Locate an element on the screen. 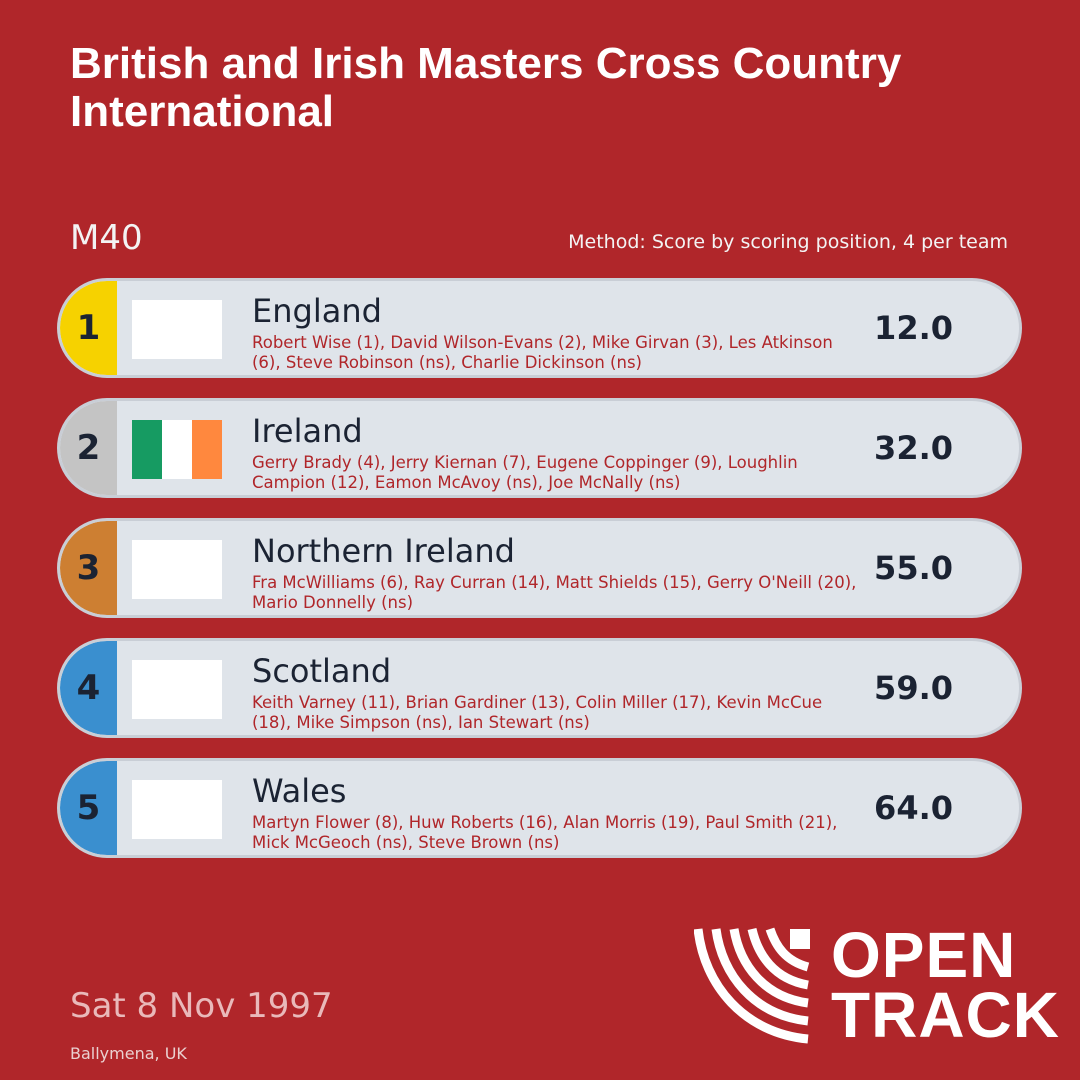 Image resolution: width=1080 pixels, height=1080 pixels. rank-badge: 5 is located at coordinates (88, 808).